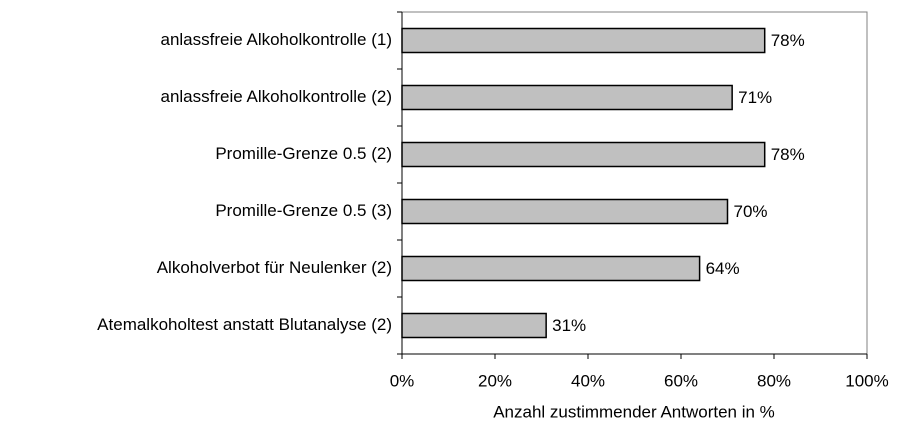 The width and height of the screenshot is (912, 428). What do you see at coordinates (495, 380) in the screenshot?
I see `x-tick-label: 20%` at bounding box center [495, 380].